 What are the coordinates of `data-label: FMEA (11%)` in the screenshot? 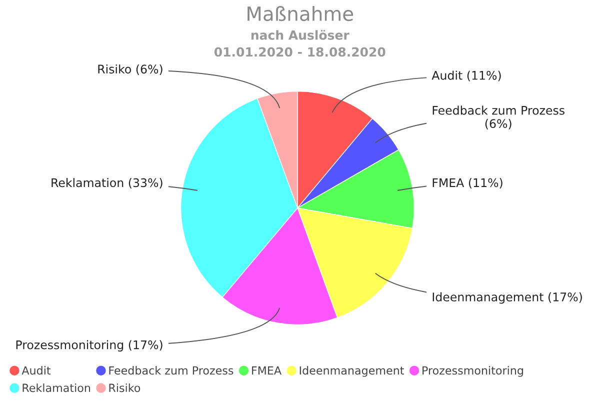 It's located at (467, 183).